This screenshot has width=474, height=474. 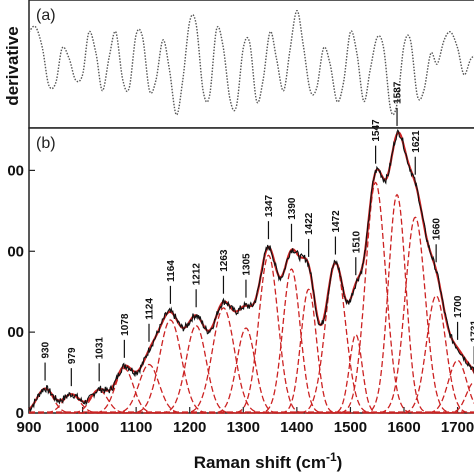 I want to click on peak-label-1510: 1510, so click(x=356, y=242).